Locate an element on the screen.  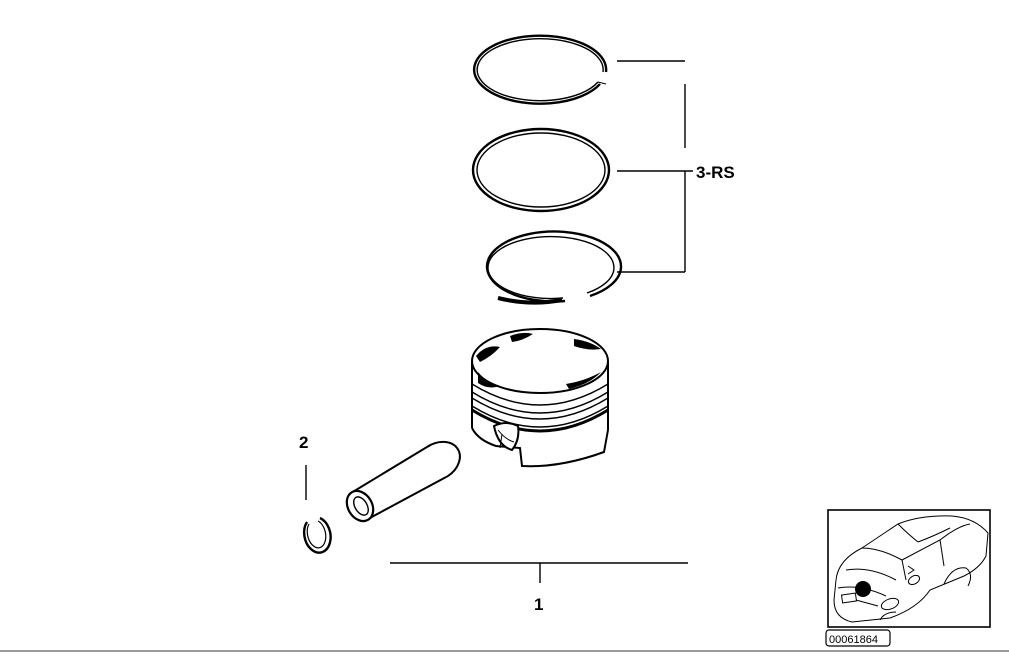
snap-ring is located at coordinates (317, 535).